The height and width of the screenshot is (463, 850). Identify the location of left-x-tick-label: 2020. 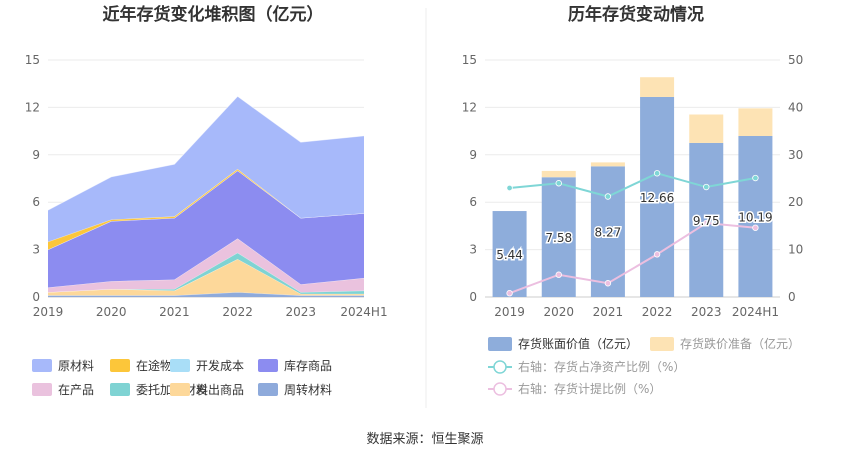
(111, 312).